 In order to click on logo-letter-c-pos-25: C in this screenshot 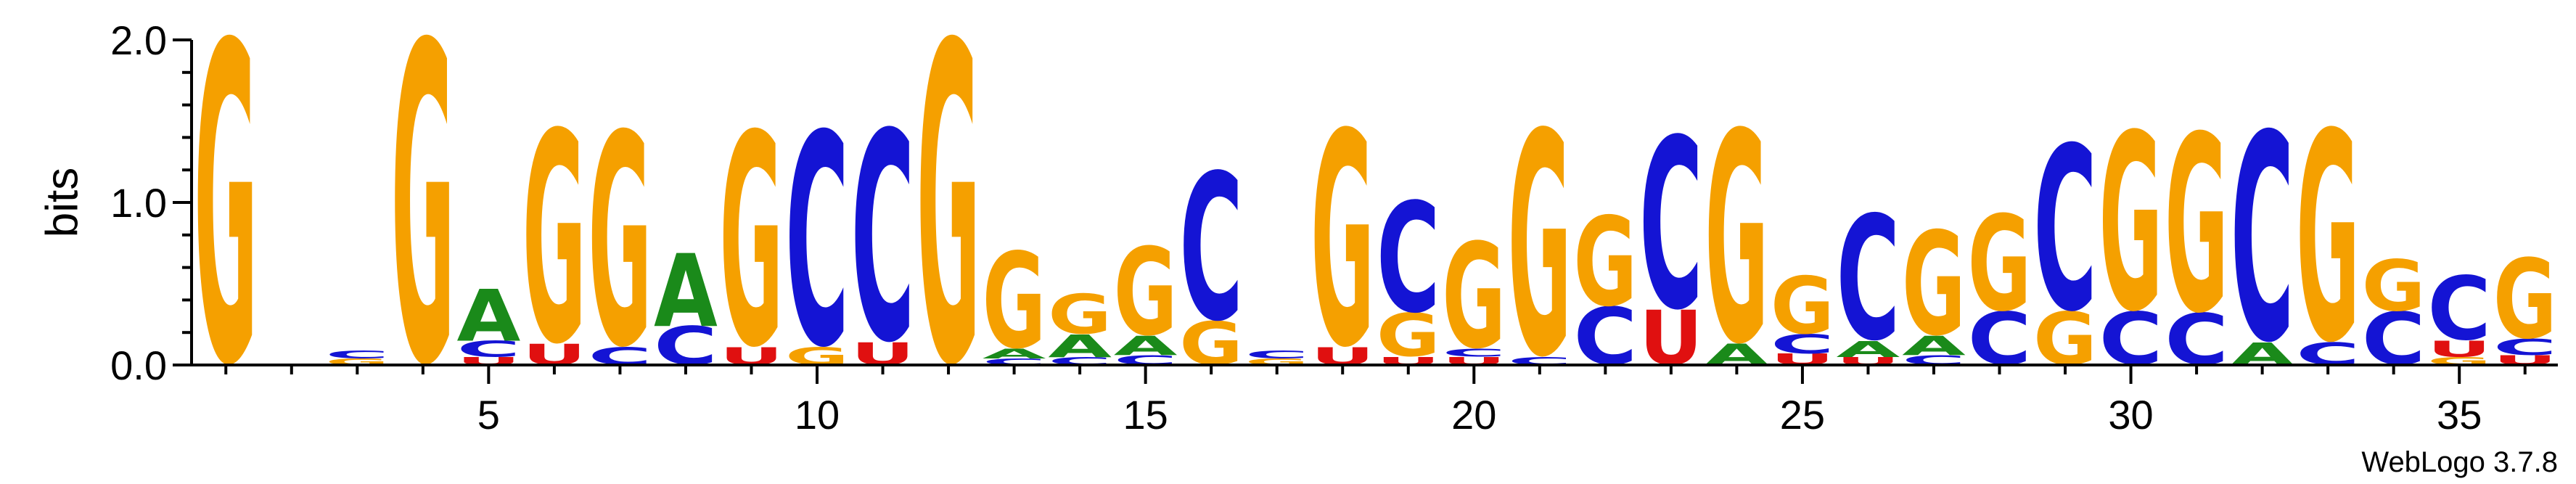, I will do `click(1802, 344)`.